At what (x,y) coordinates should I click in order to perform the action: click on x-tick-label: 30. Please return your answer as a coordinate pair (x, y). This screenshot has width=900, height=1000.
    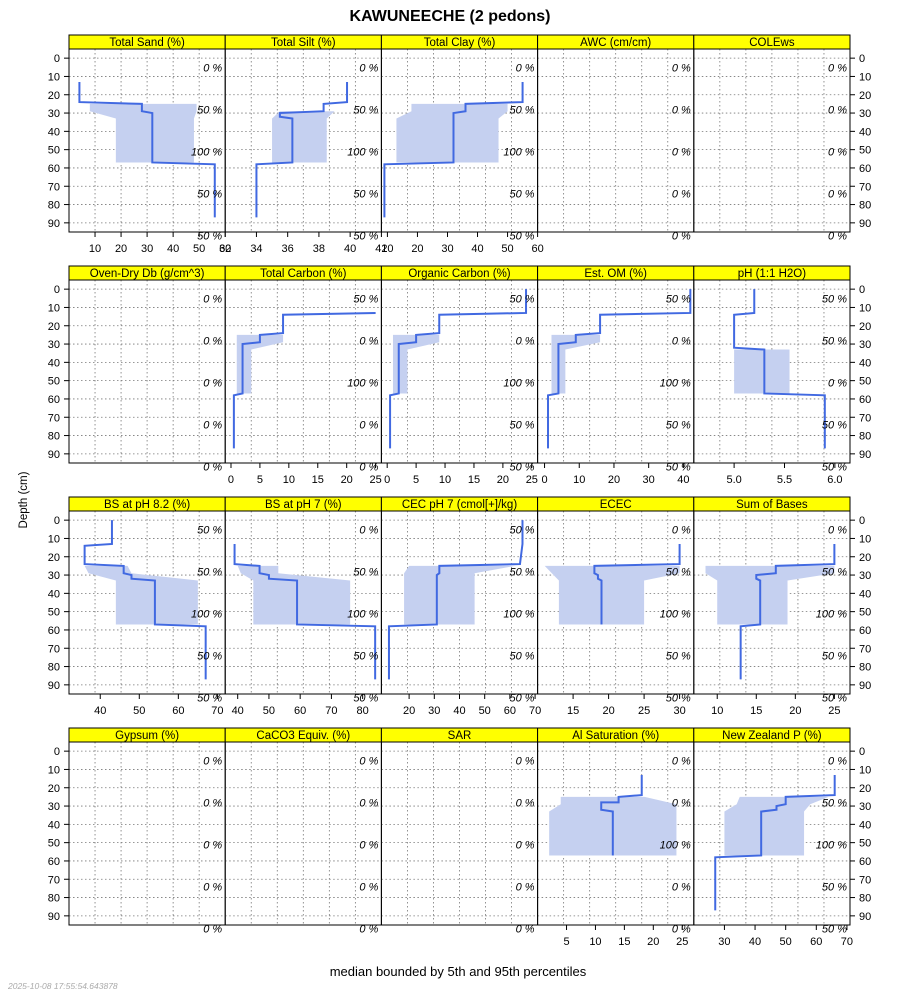
    Looking at the image, I should click on (447, 249).